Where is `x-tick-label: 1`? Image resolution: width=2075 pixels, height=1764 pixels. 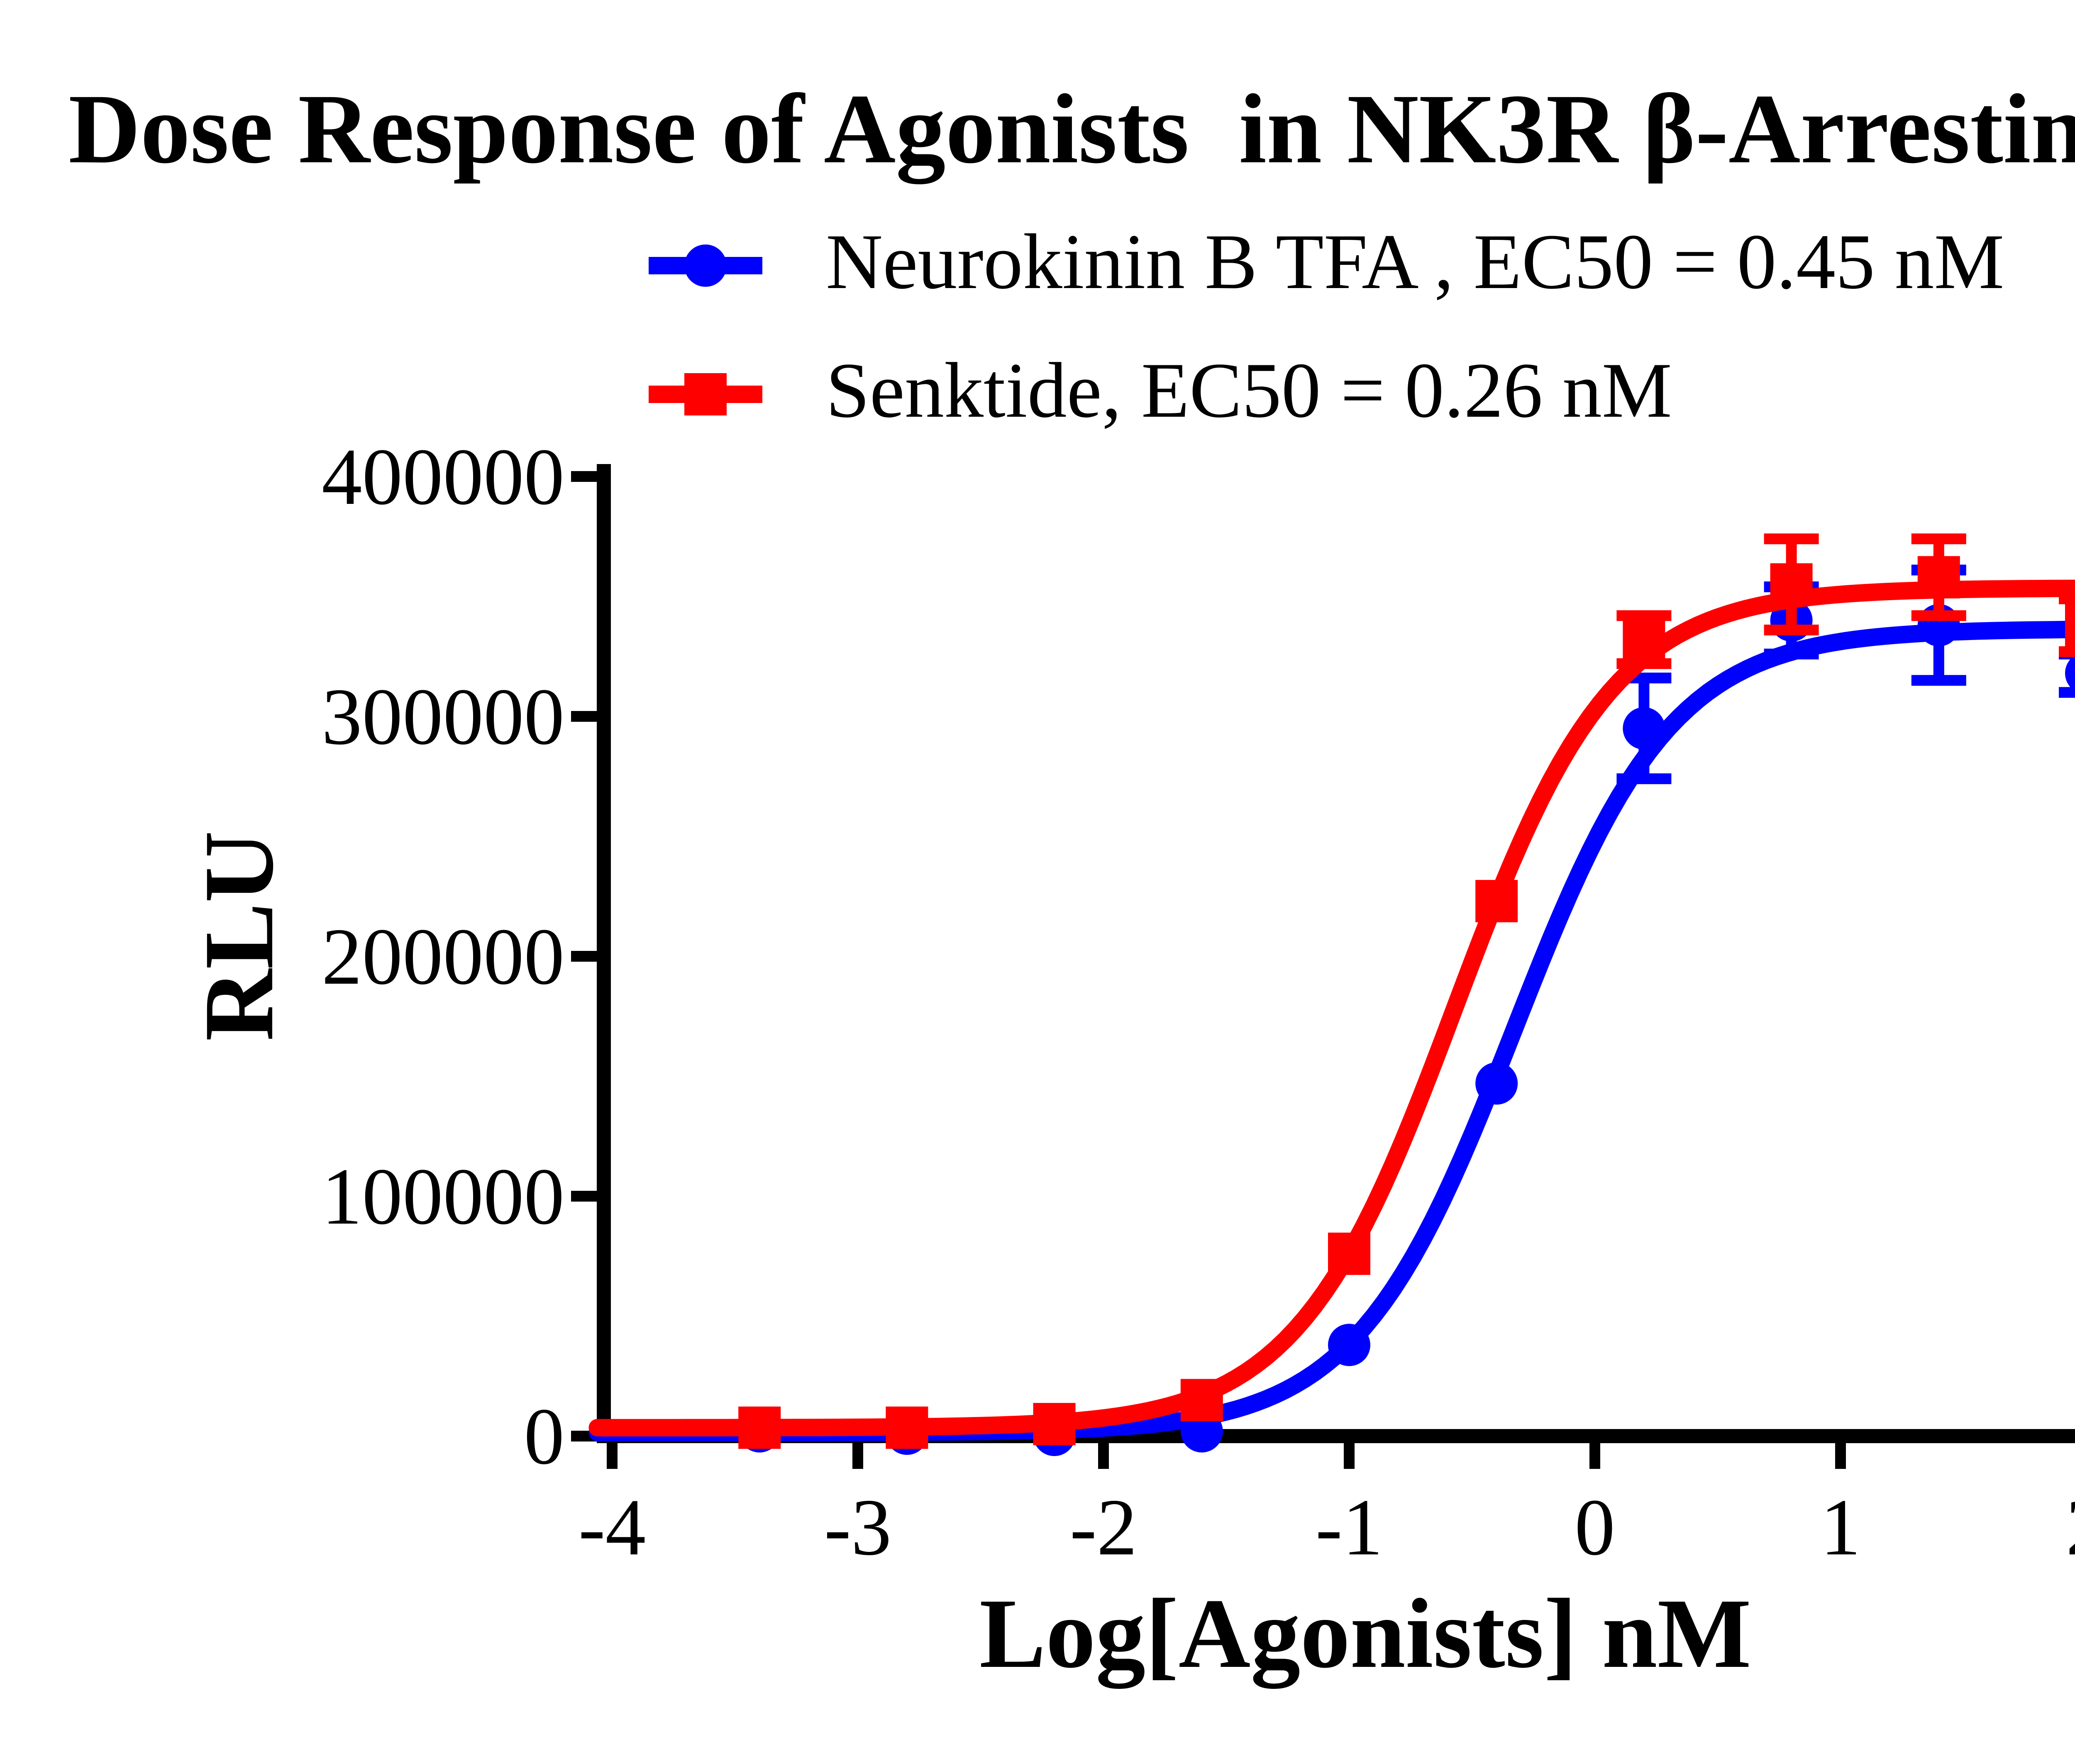
x-tick-label: 1 is located at coordinates (1840, 1527).